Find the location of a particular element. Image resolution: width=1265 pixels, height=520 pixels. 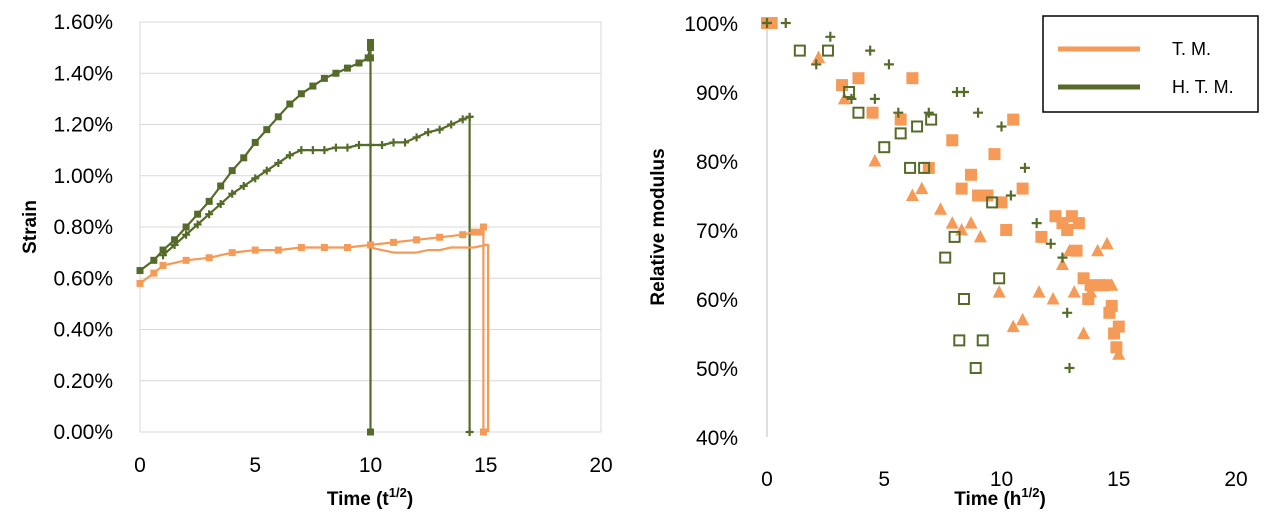

x-tick-label: 5 is located at coordinates (884, 479).